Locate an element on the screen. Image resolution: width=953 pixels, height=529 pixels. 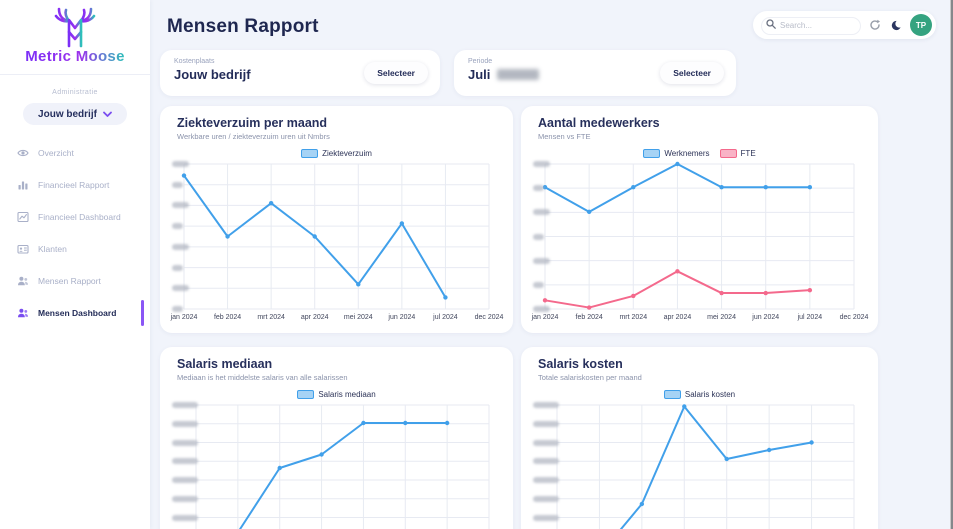
legend-item-ziekteverzuim: Ziekteverzuim is located at coordinates (336, 153).